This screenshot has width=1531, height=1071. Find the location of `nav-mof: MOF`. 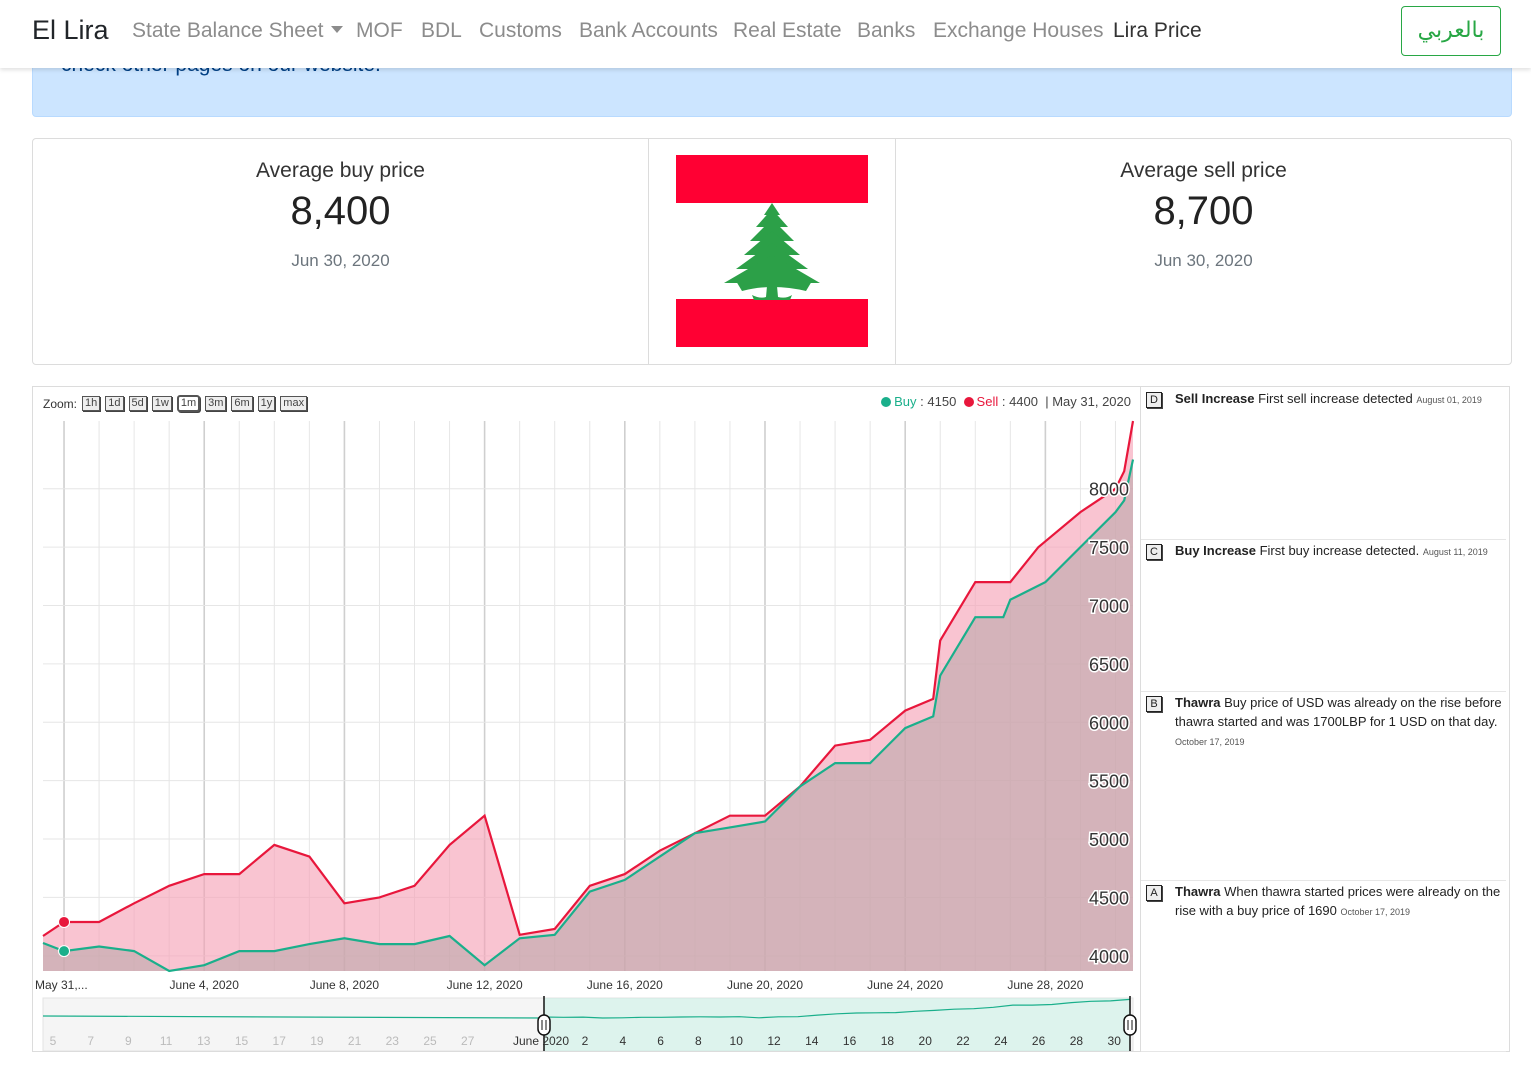

nav-mof: MOF is located at coordinates (379, 30).